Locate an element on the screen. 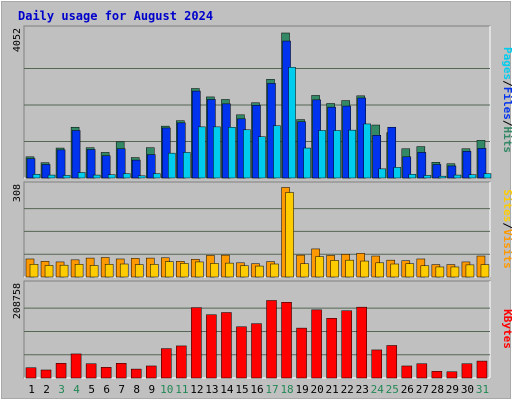 The image size is (512, 405). x-tick-label-day-16: 16 is located at coordinates (256, 389).